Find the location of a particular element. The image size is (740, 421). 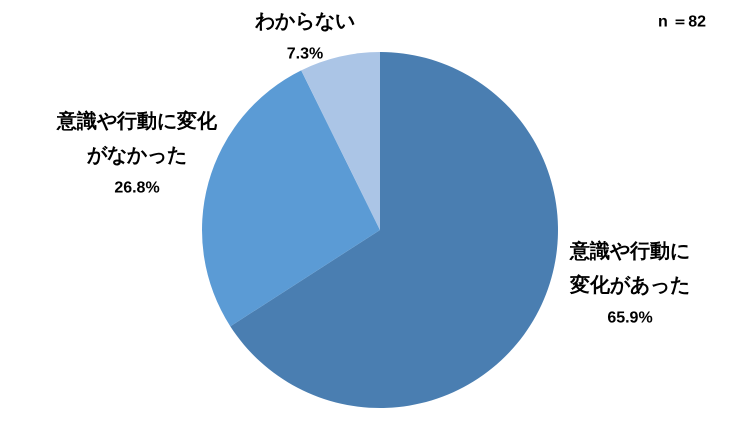

slice-label: わからない is located at coordinates (304, 21).